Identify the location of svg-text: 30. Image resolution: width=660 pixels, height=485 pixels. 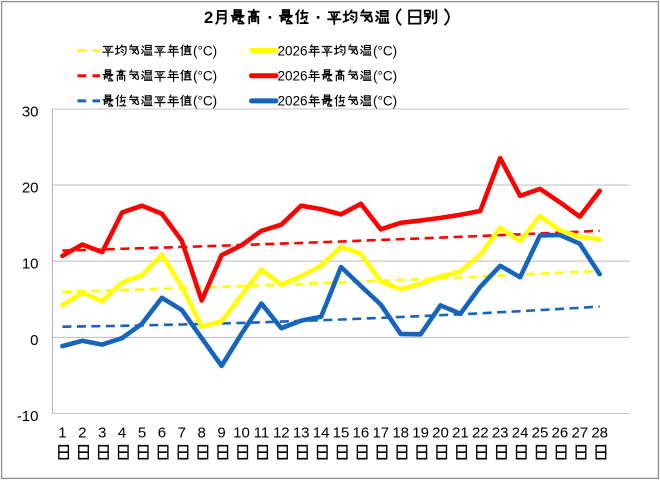
(30, 112).